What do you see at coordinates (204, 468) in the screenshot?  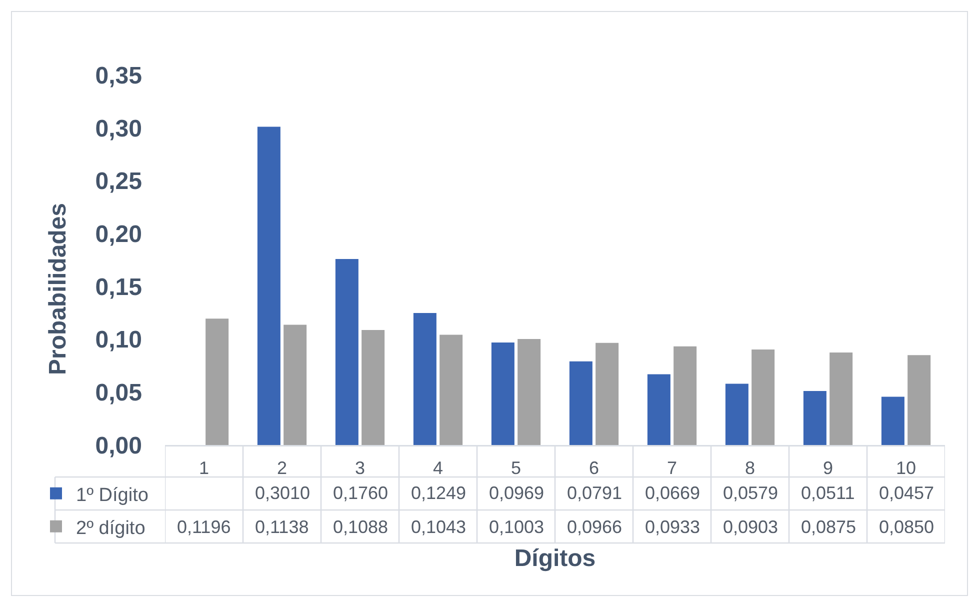 I see `x-tick-label: 1` at bounding box center [204, 468].